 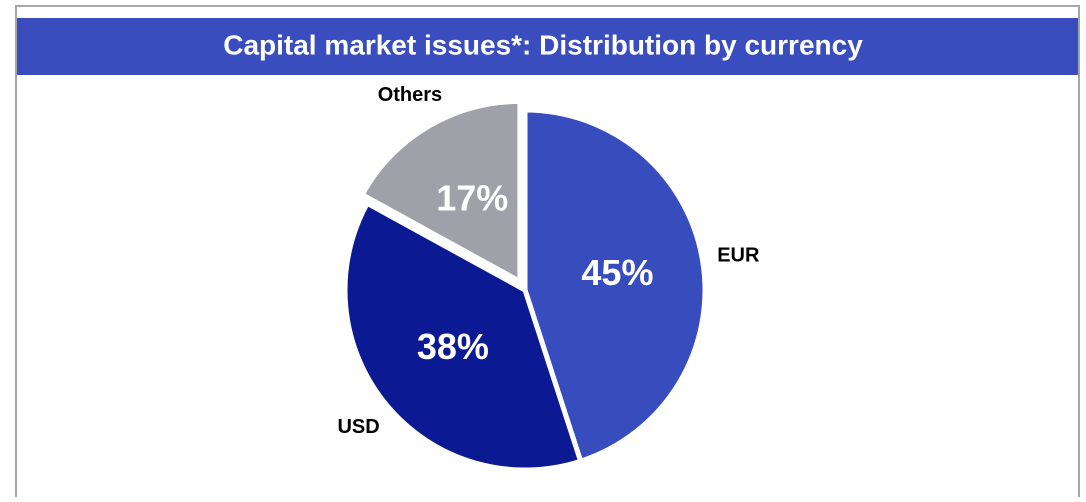 What do you see at coordinates (453, 346) in the screenshot?
I see `slice-value-label: 38%` at bounding box center [453, 346].